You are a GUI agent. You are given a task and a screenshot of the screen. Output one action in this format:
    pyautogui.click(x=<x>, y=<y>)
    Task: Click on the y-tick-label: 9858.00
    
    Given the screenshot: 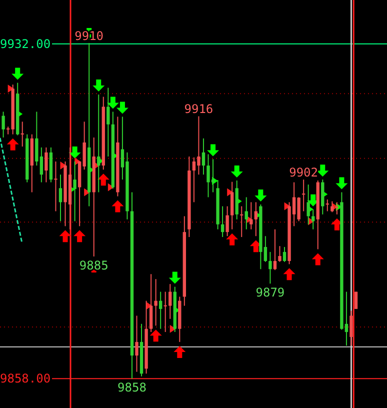 What is the action you would take?
    pyautogui.click(x=25, y=379)
    